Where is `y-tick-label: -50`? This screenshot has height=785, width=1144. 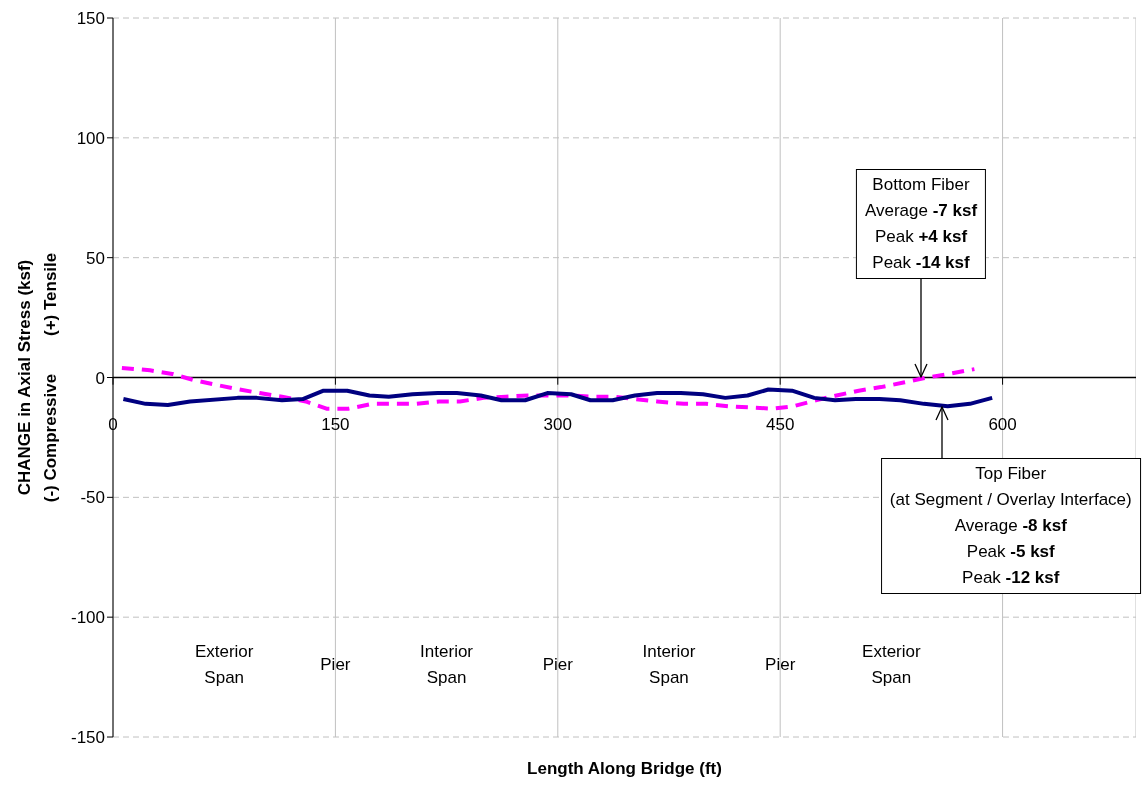 y-tick-label: -50 is located at coordinates (92, 498).